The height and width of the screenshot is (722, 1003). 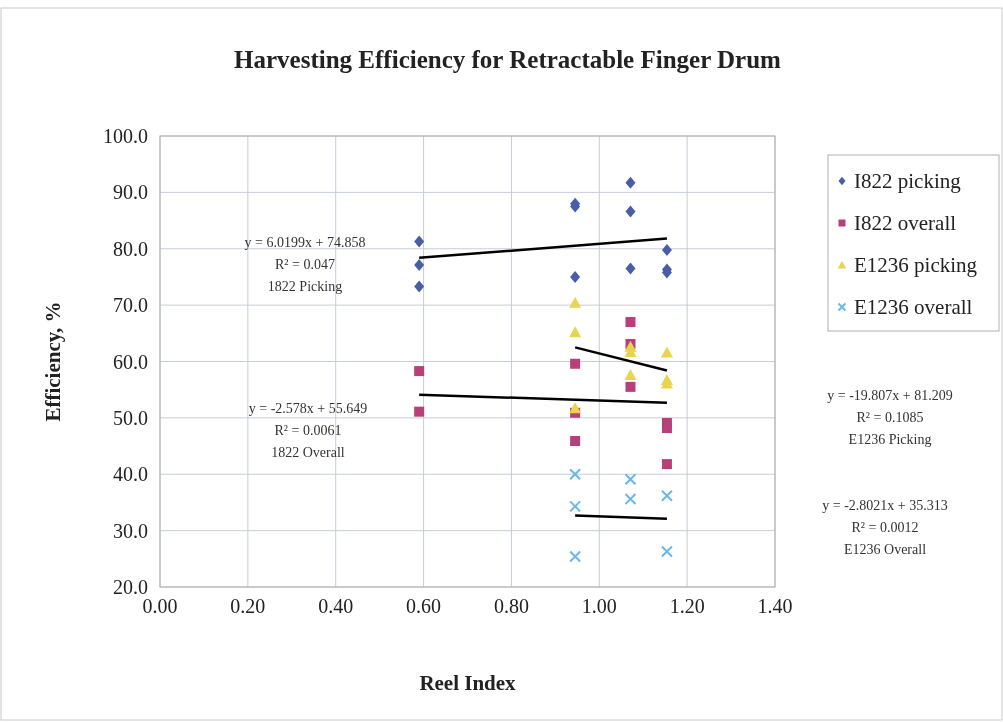 I want to click on y-axis-title: Efficiency, %, so click(x=53, y=361).